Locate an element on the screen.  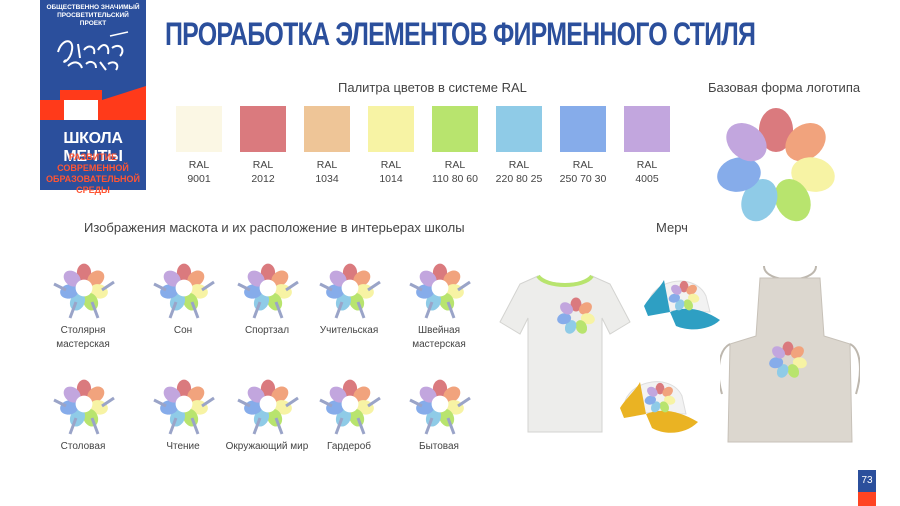
mascot-caption: Сон is located at coordinates (183, 330).